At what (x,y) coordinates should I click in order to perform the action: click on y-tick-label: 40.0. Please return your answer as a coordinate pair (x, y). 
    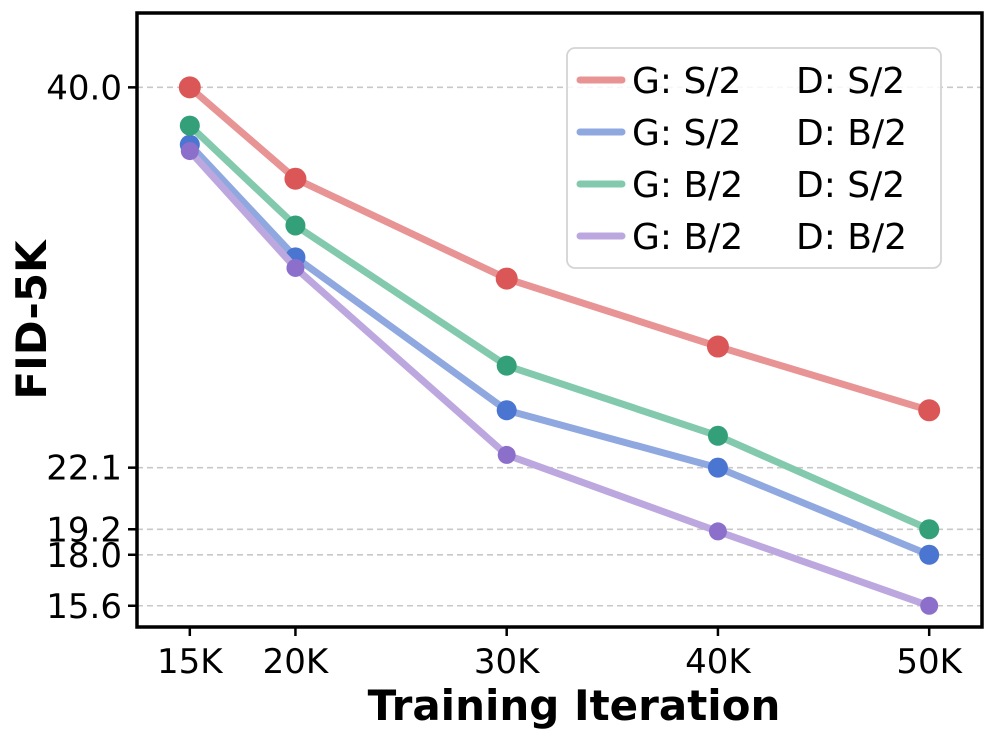
    Looking at the image, I should click on (84, 88).